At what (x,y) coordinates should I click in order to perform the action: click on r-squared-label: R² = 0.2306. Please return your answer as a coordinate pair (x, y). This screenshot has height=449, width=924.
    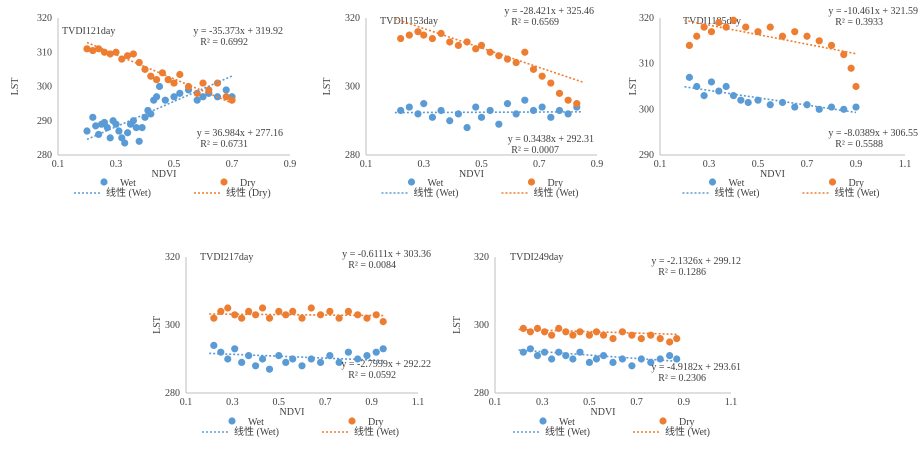
    Looking at the image, I should click on (682, 378).